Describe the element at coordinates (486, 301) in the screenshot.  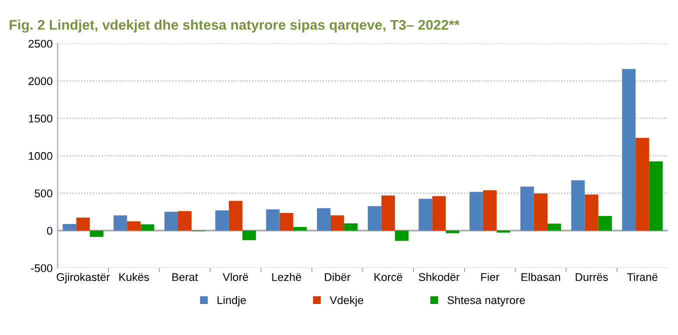
I see `legend-label: Shtesa natyrore` at that location.